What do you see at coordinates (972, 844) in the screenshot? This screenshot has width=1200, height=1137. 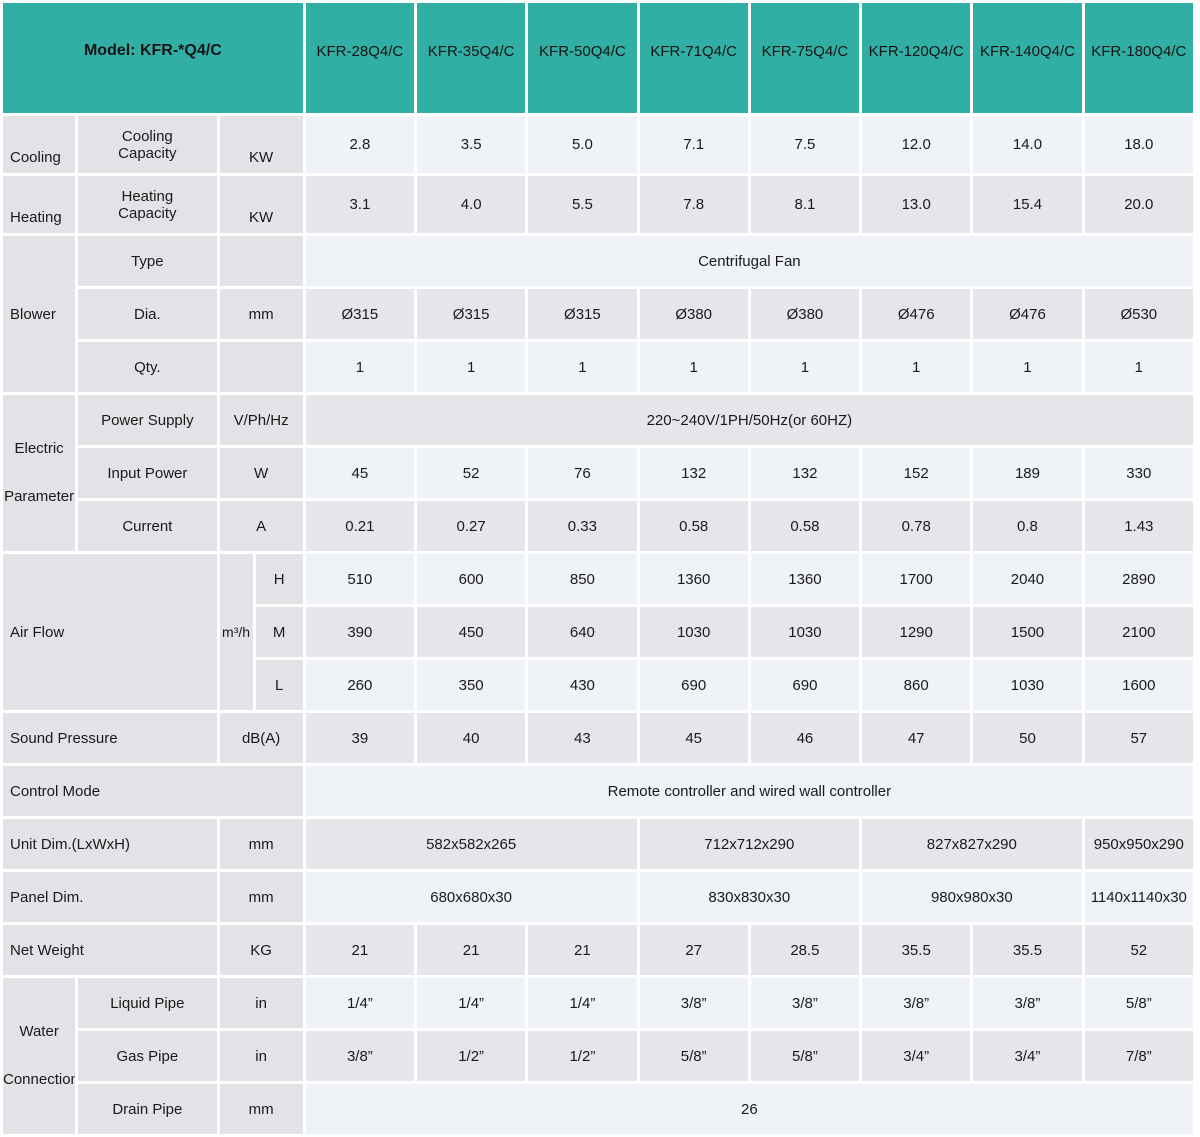 I see `value-cell: 827x827x290` at bounding box center [972, 844].